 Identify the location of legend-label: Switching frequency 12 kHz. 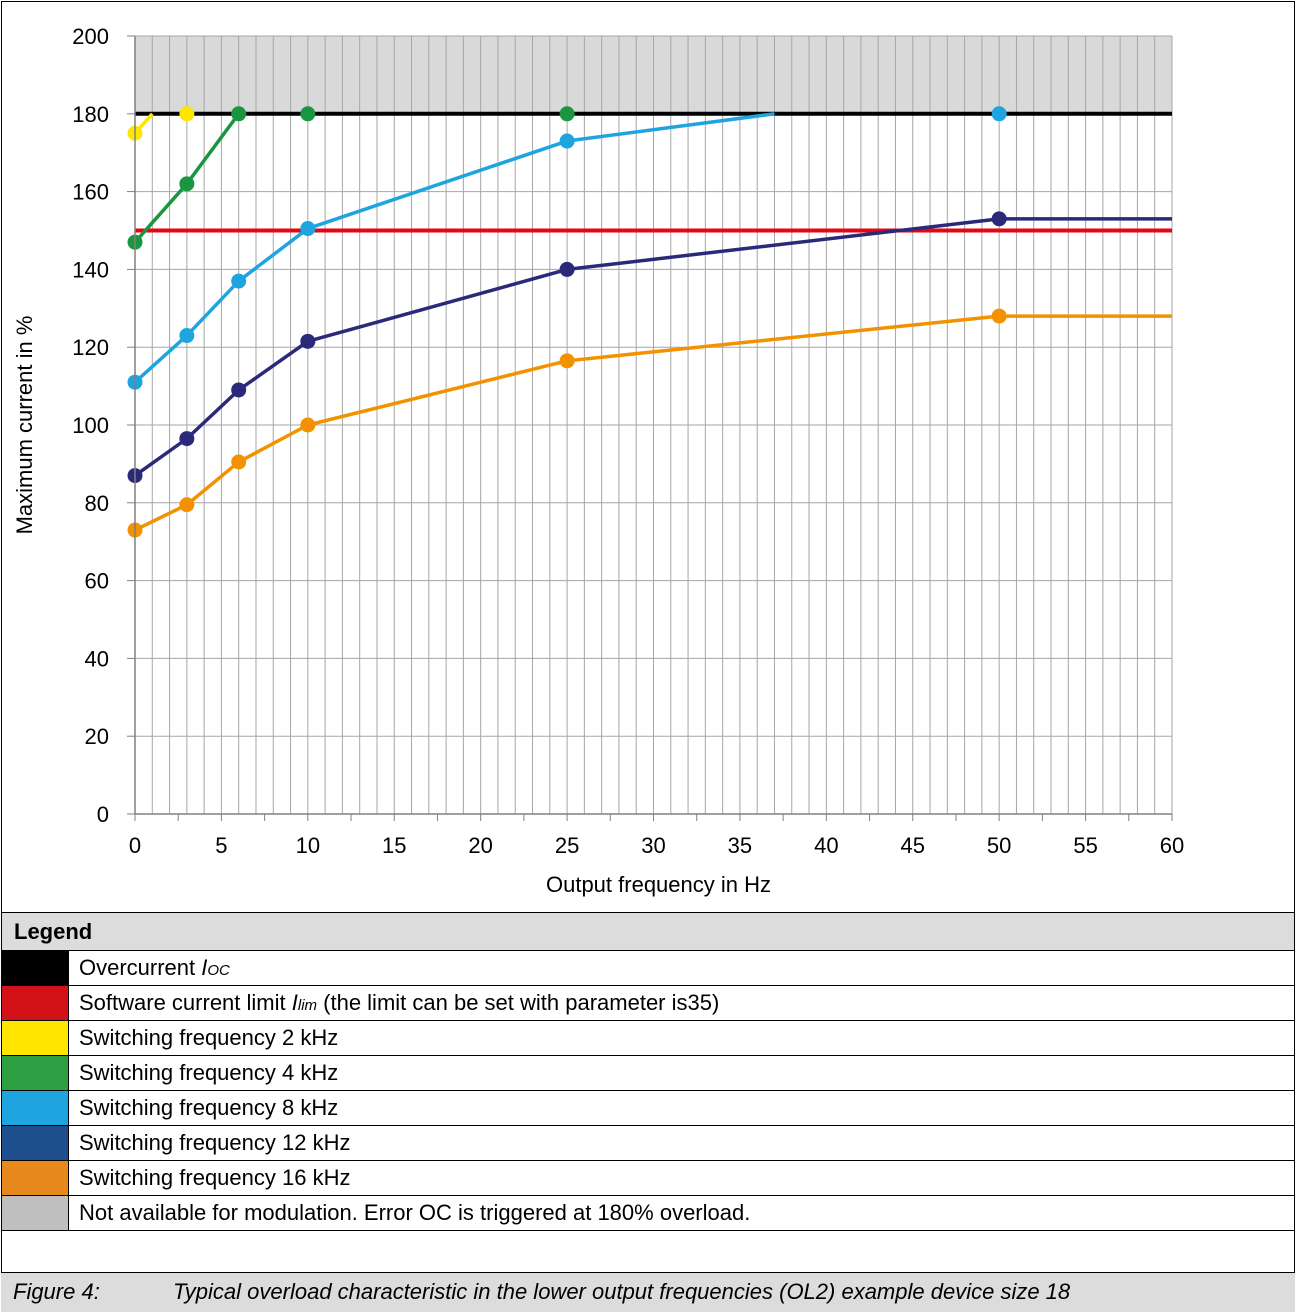
(681, 1143).